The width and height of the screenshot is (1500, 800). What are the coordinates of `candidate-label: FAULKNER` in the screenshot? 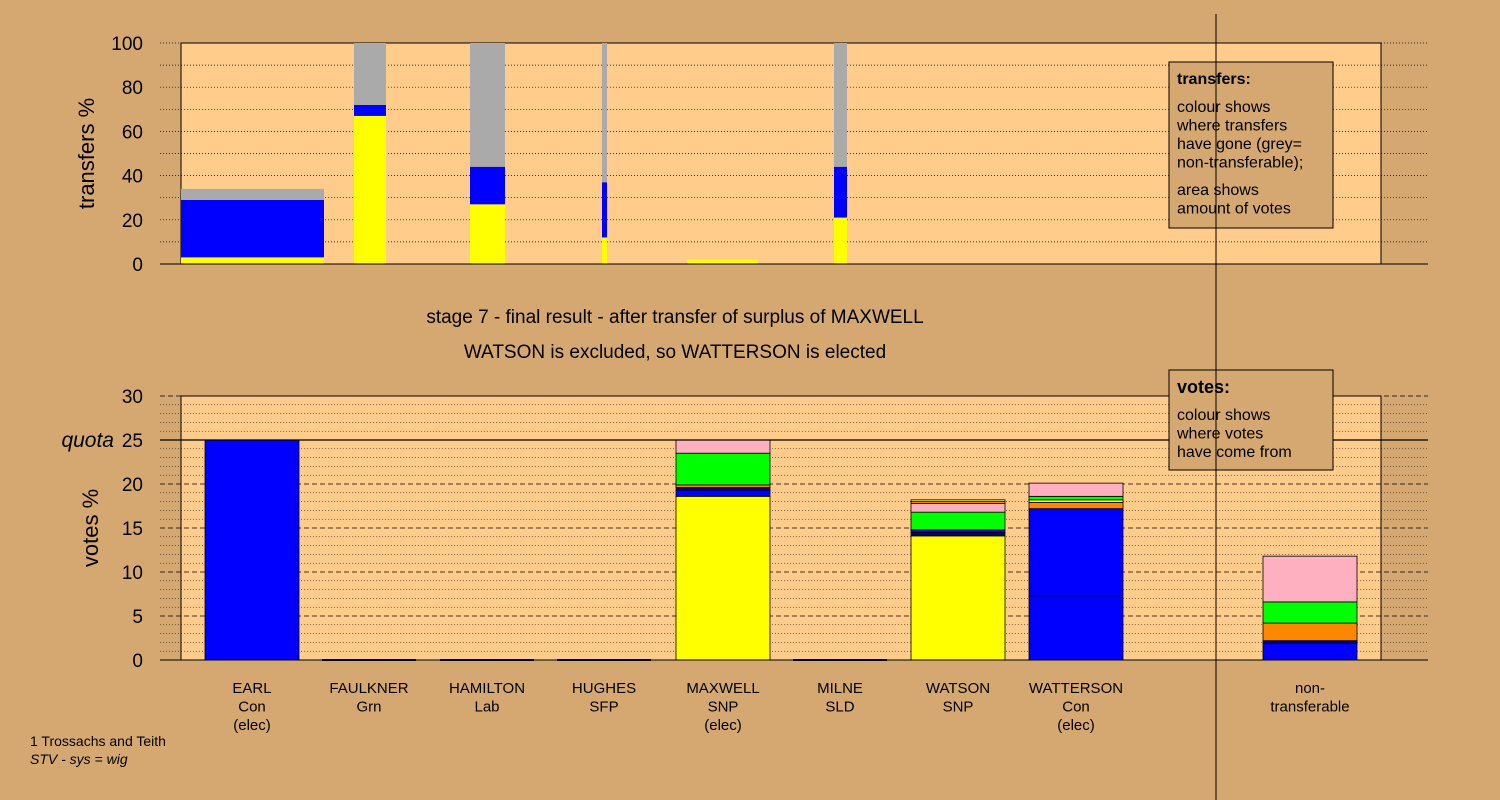 It's located at (368, 688).